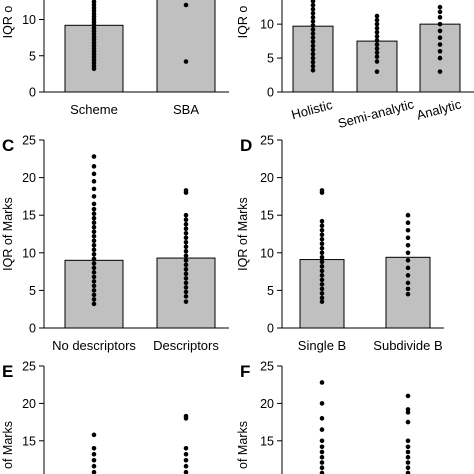 The width and height of the screenshot is (474, 474). I want to click on chart-panel-2: 0 5 10 IQR o Holistic Semi-analytic Analytic, so click(355, 65).